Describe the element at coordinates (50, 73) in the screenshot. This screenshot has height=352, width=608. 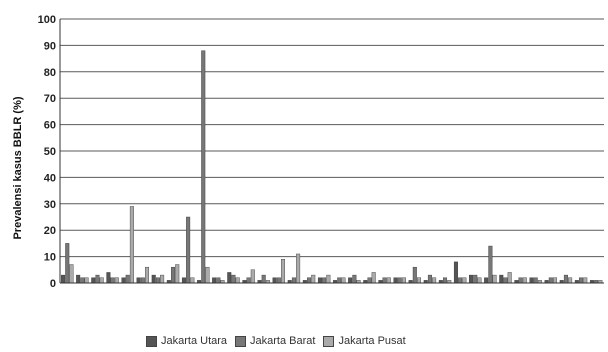
I see `y-tick-label: 80` at that location.